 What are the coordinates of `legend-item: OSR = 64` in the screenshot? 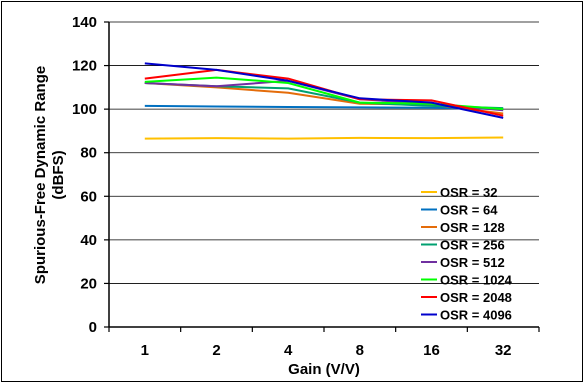 It's located at (459, 210).